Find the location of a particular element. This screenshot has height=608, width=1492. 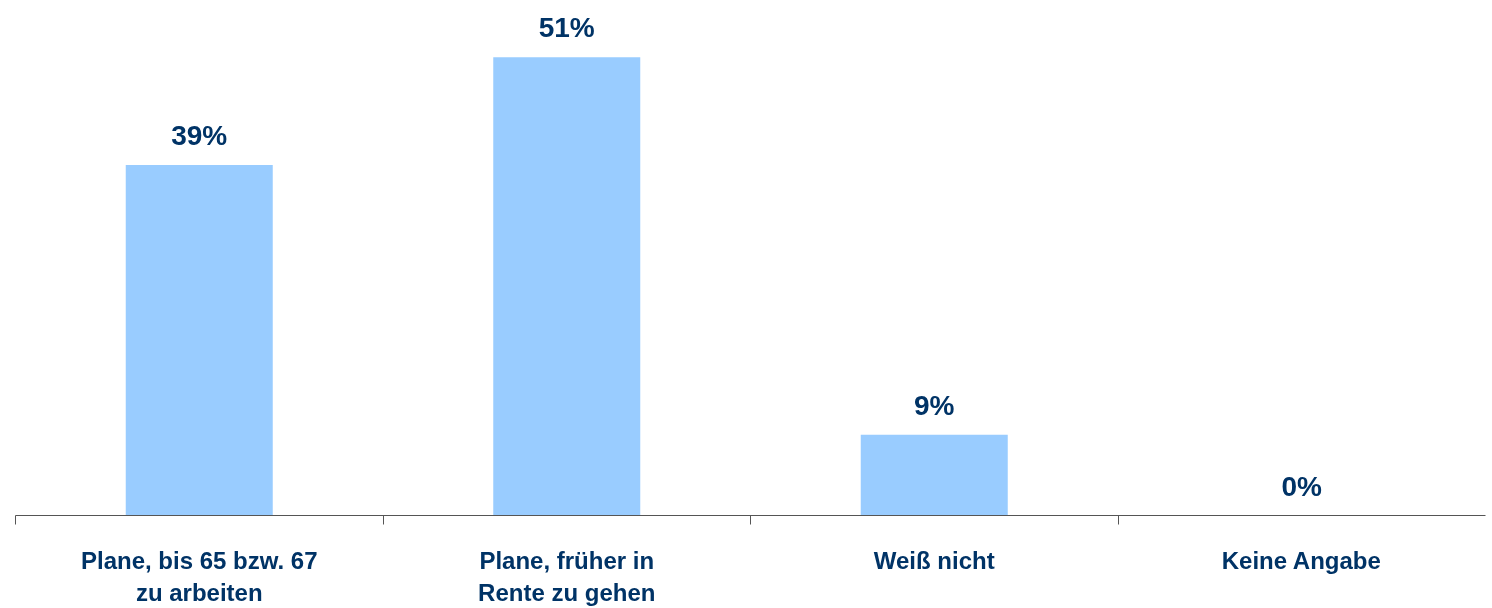

data-label: 9% is located at coordinates (934, 405).